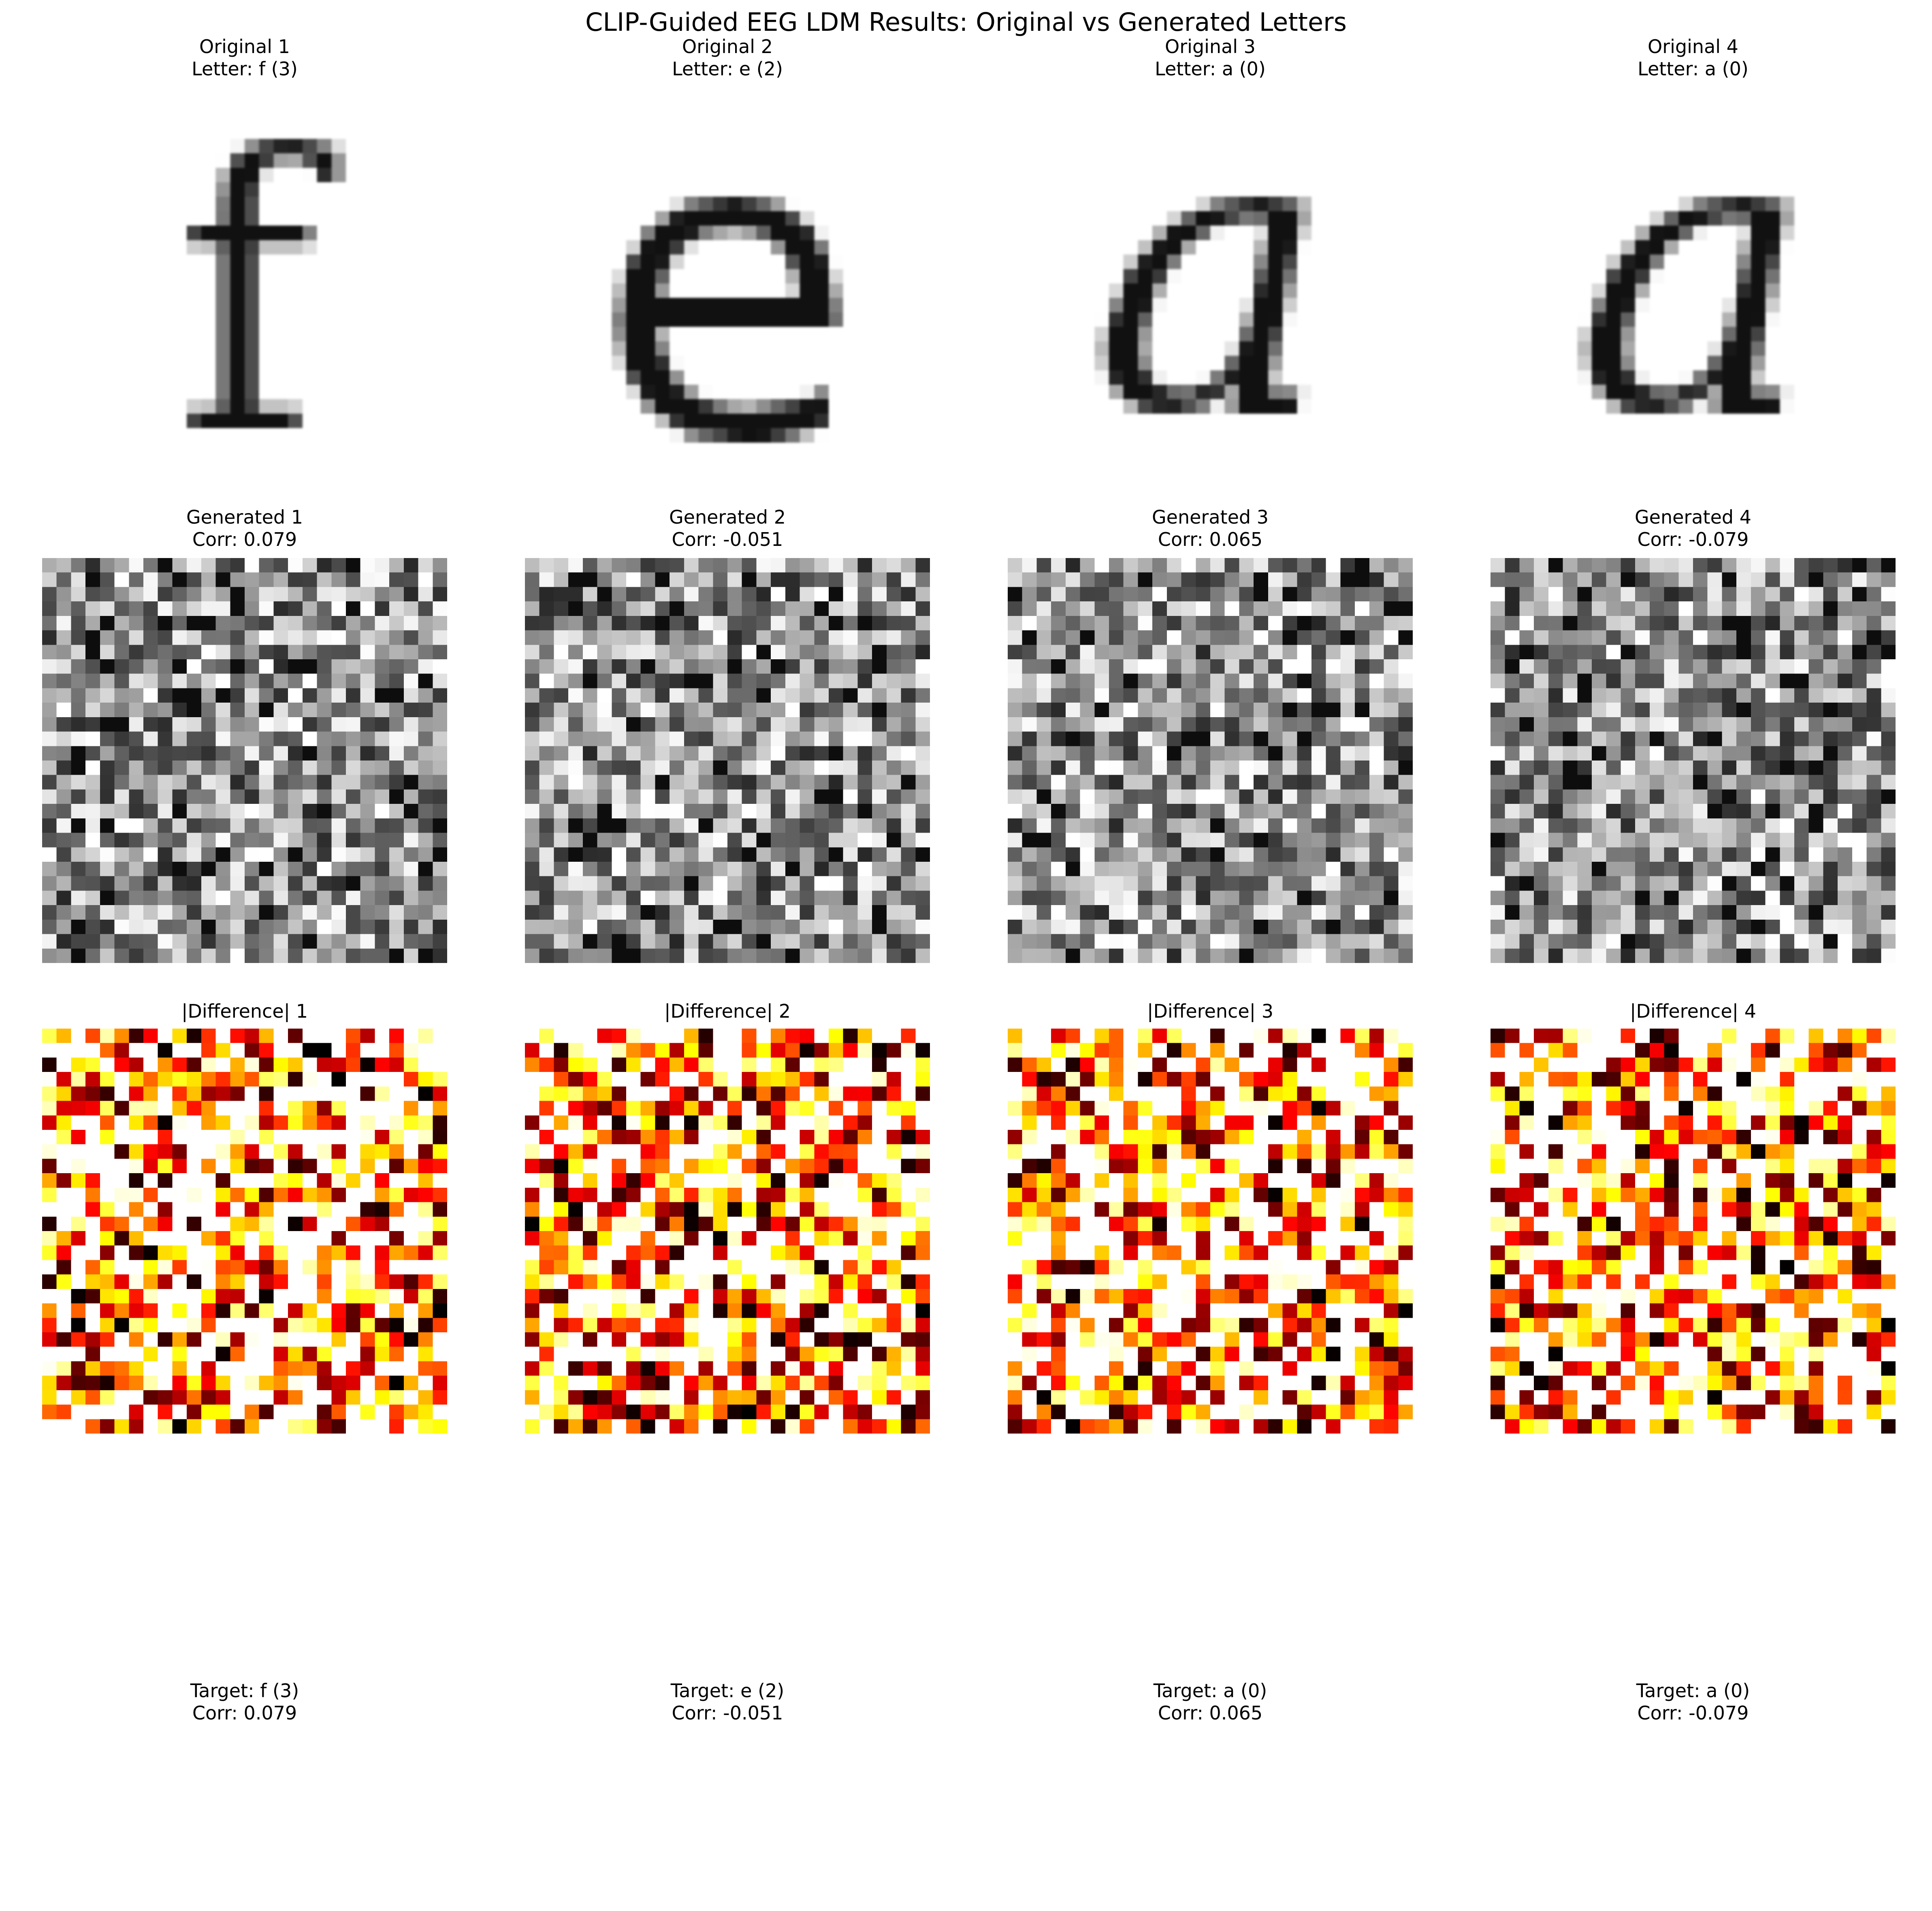  Describe the element at coordinates (727, 1691) in the screenshot. I see `summary-target: Target: e (2)` at that location.